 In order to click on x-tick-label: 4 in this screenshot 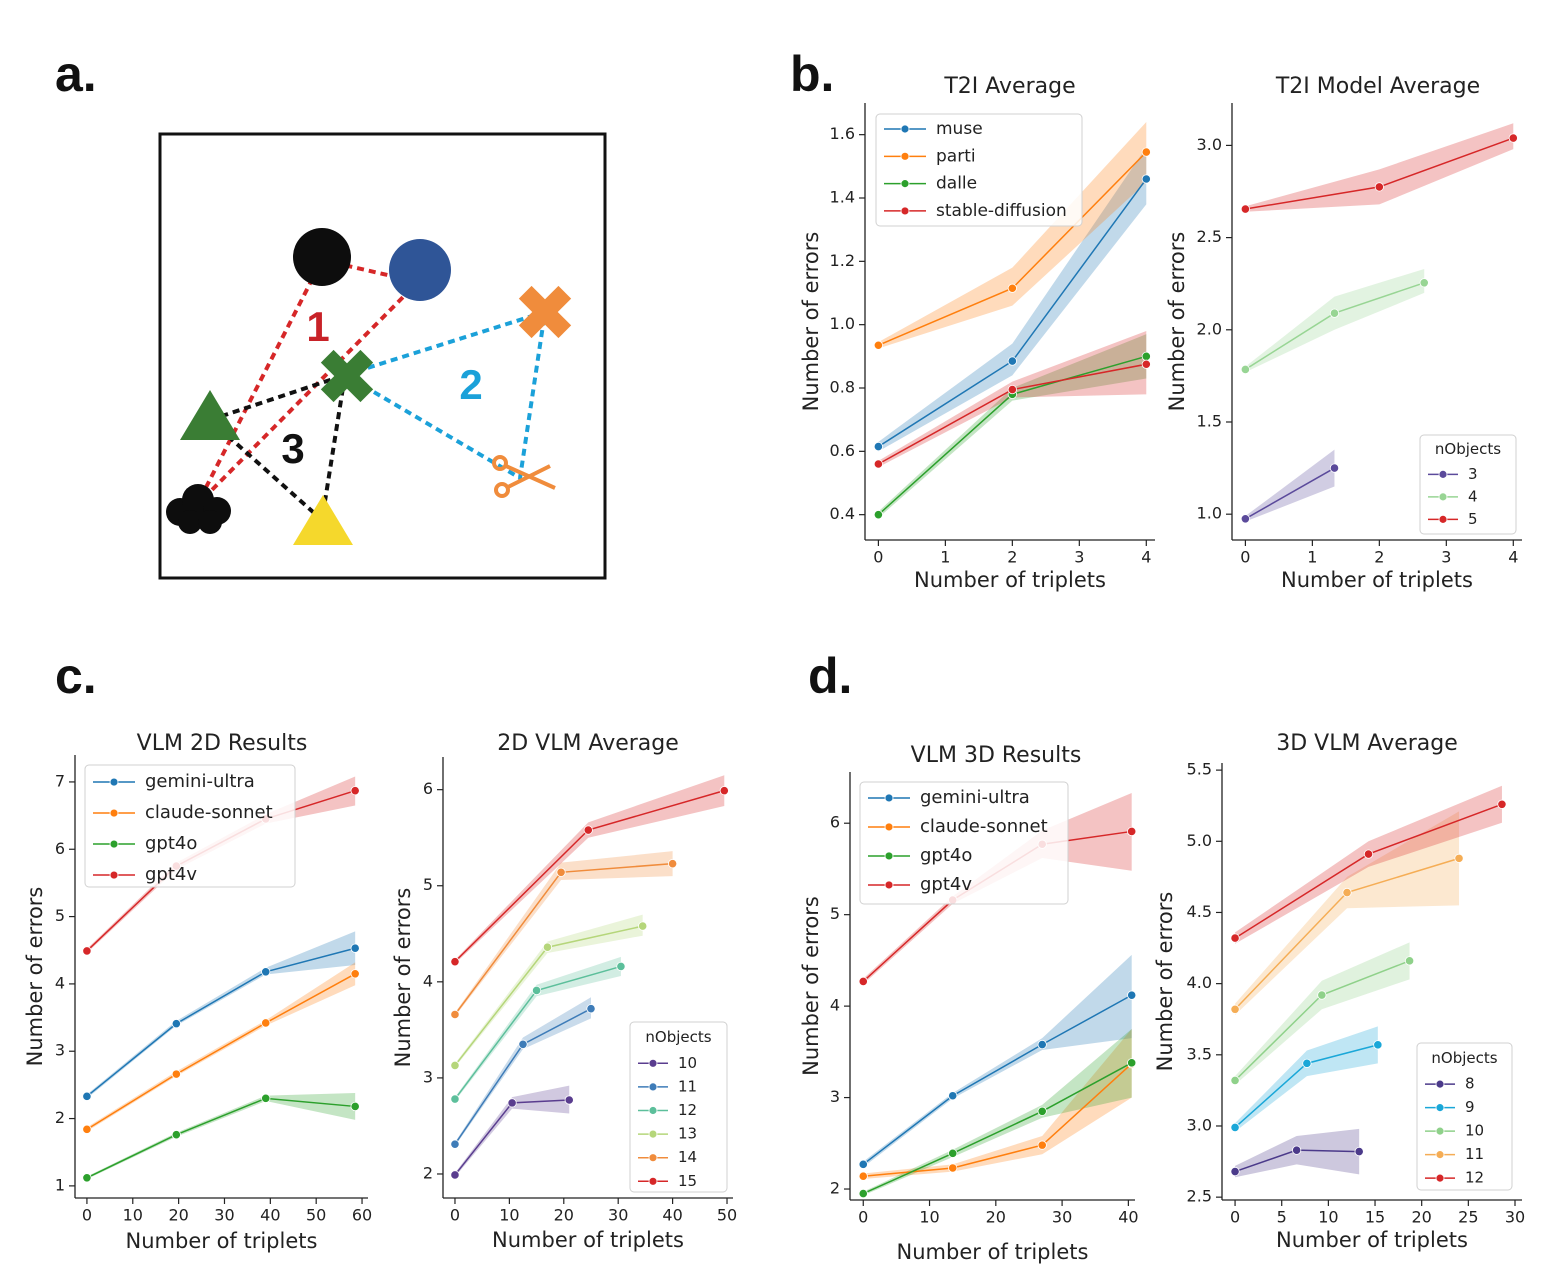, I will do `click(1146, 557)`.